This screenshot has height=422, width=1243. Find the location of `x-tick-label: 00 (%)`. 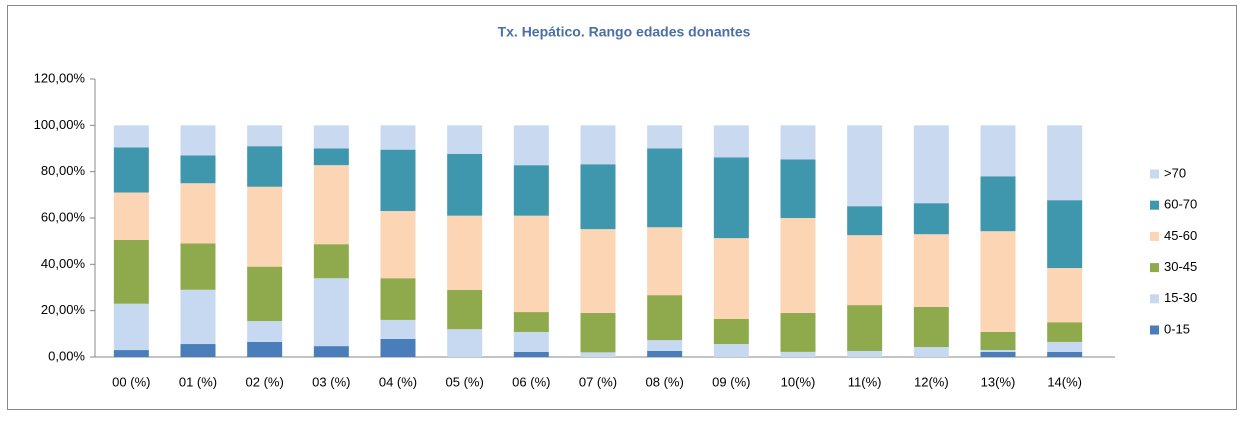

x-tick-label: 00 (%) is located at coordinates (131, 381).